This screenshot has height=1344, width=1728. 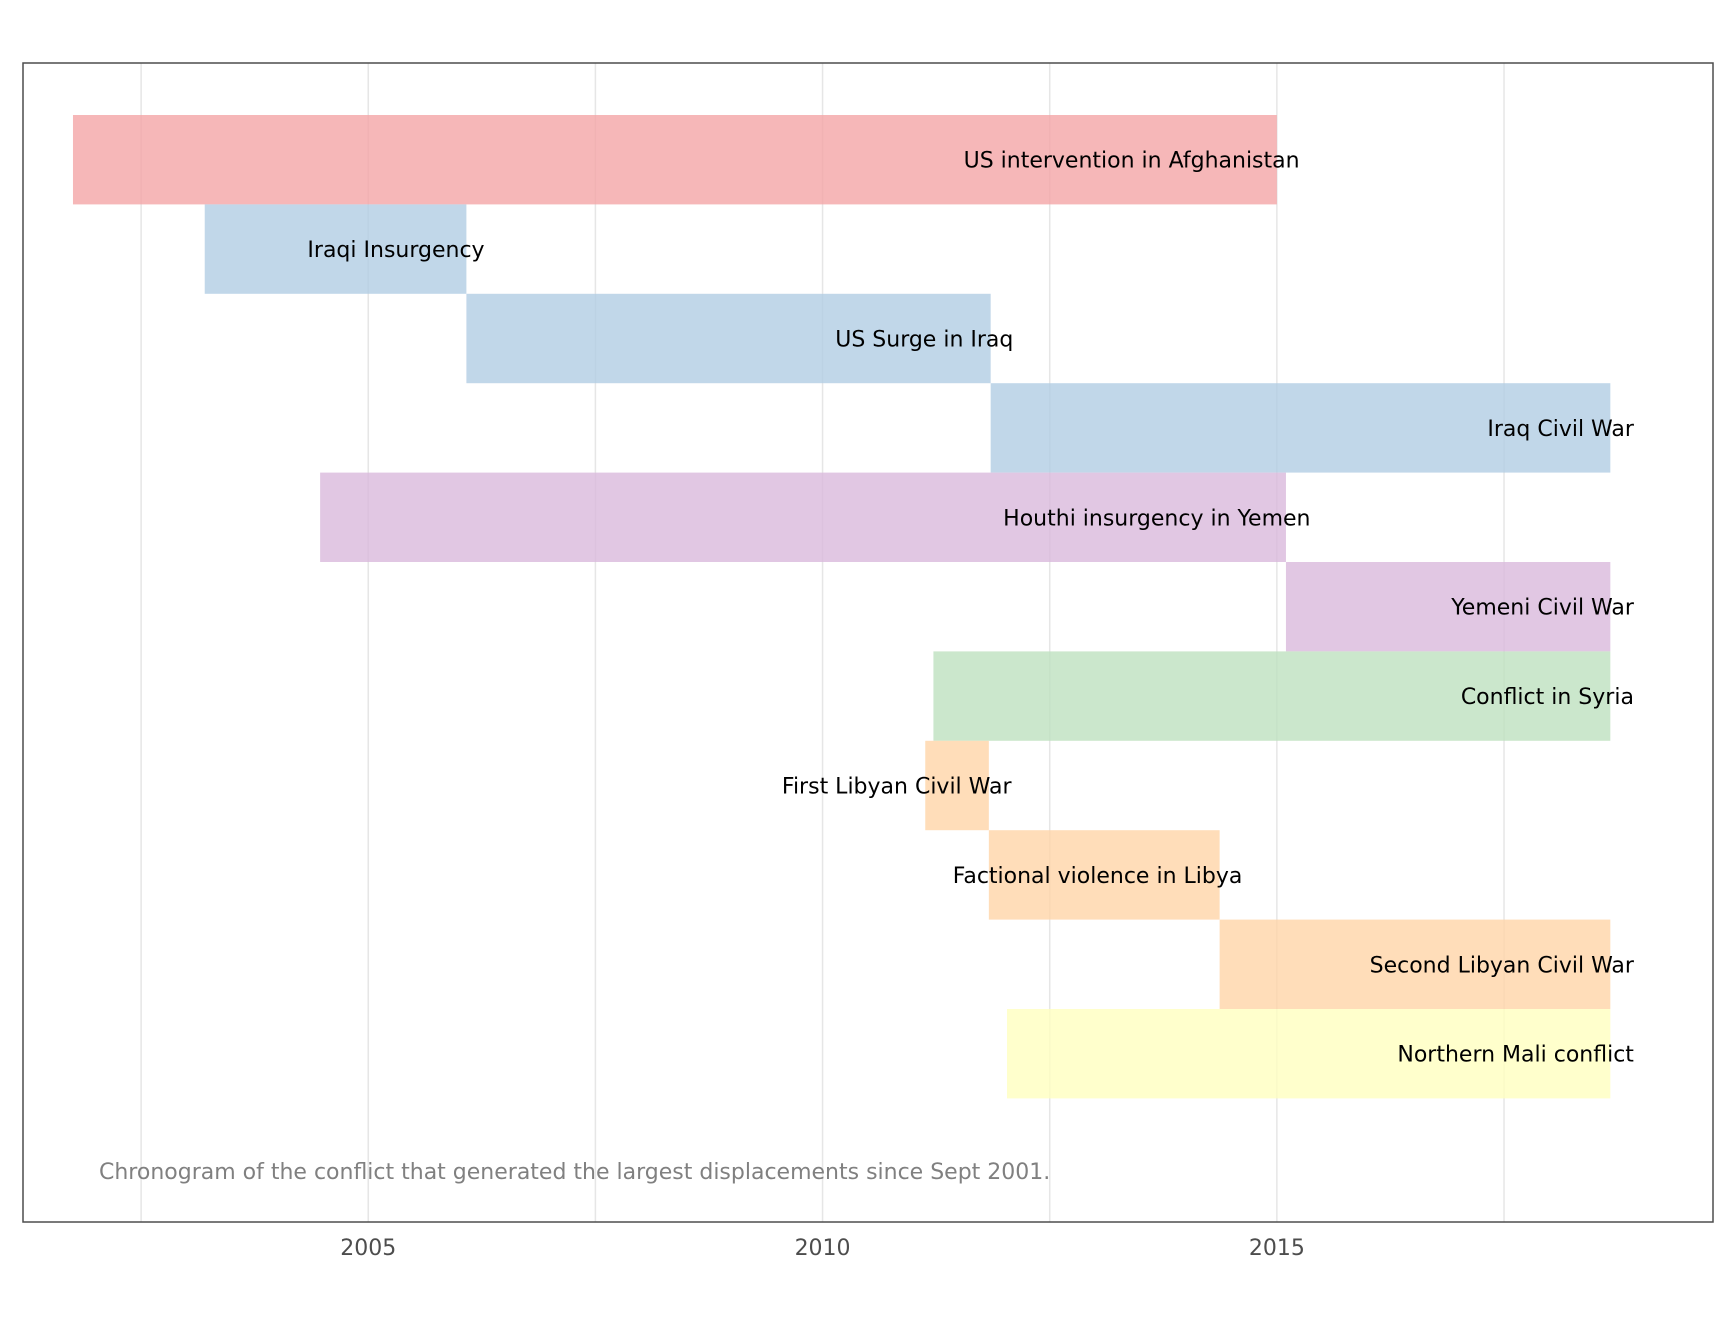 I want to click on bar-label: Northern Mali conflict, so click(x=1515, y=1055).